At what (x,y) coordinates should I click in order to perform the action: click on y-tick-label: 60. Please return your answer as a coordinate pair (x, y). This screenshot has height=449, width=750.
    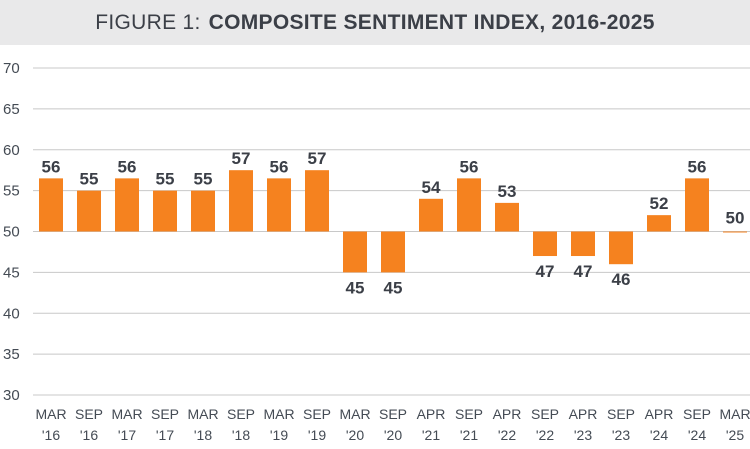
    Looking at the image, I should click on (11, 150).